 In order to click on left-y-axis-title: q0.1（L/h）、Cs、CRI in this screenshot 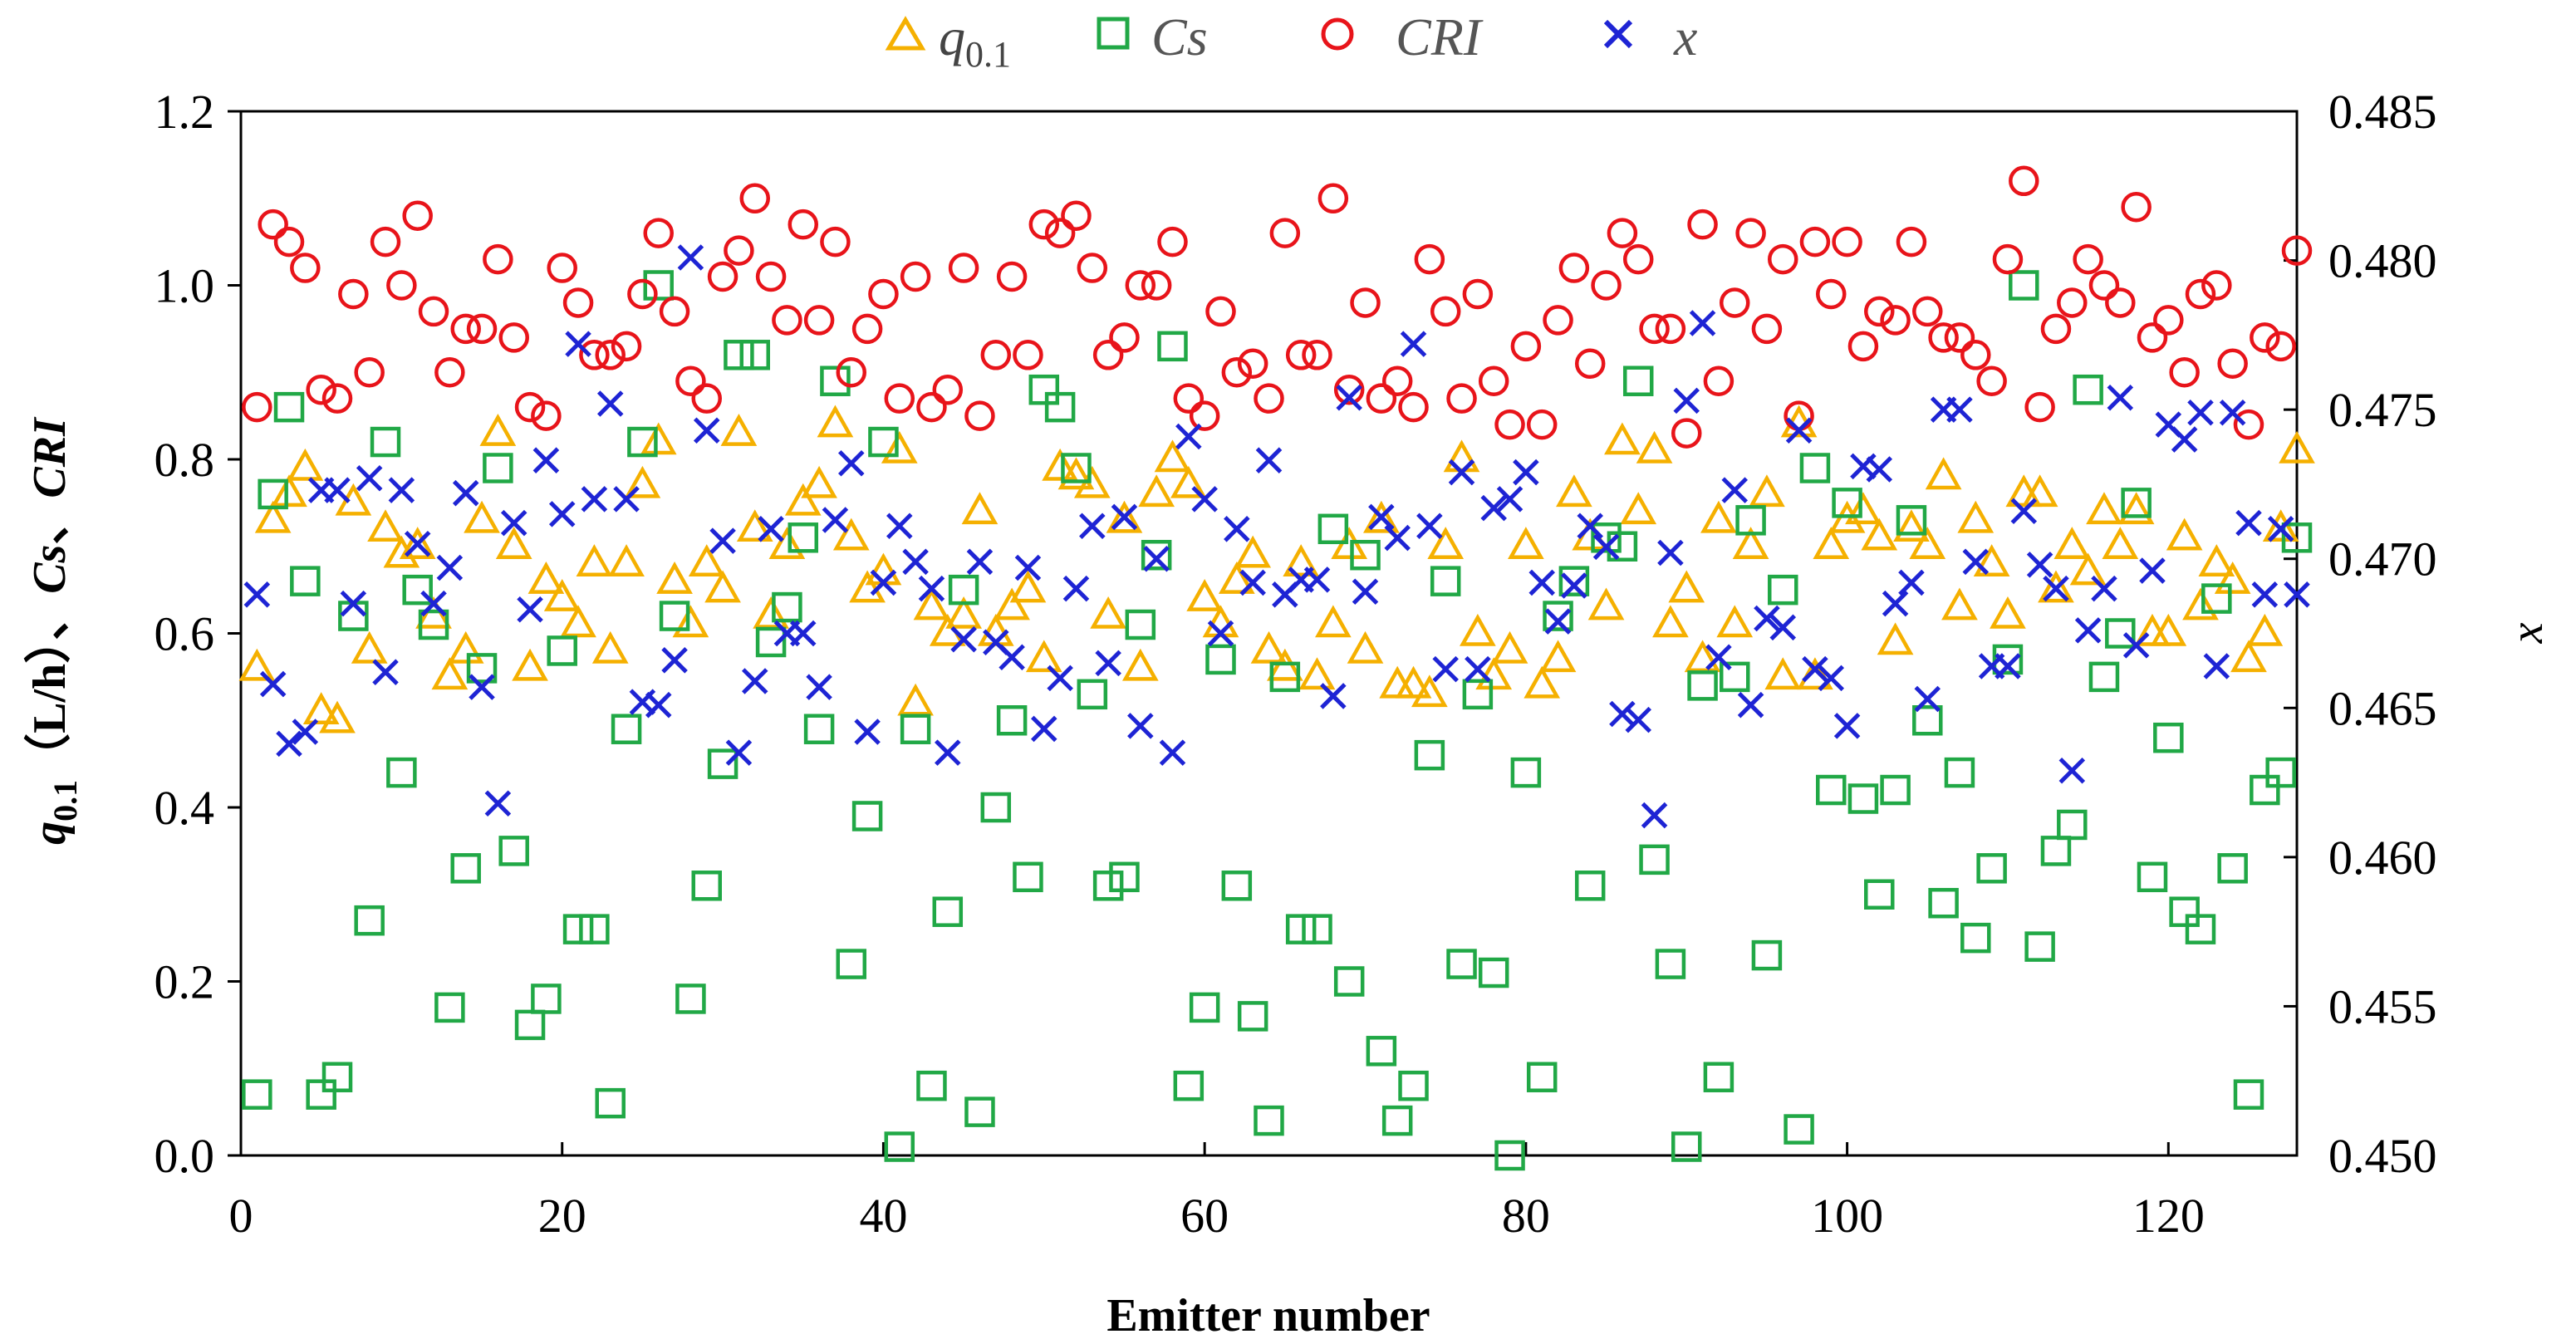, I will do `click(53, 630)`.